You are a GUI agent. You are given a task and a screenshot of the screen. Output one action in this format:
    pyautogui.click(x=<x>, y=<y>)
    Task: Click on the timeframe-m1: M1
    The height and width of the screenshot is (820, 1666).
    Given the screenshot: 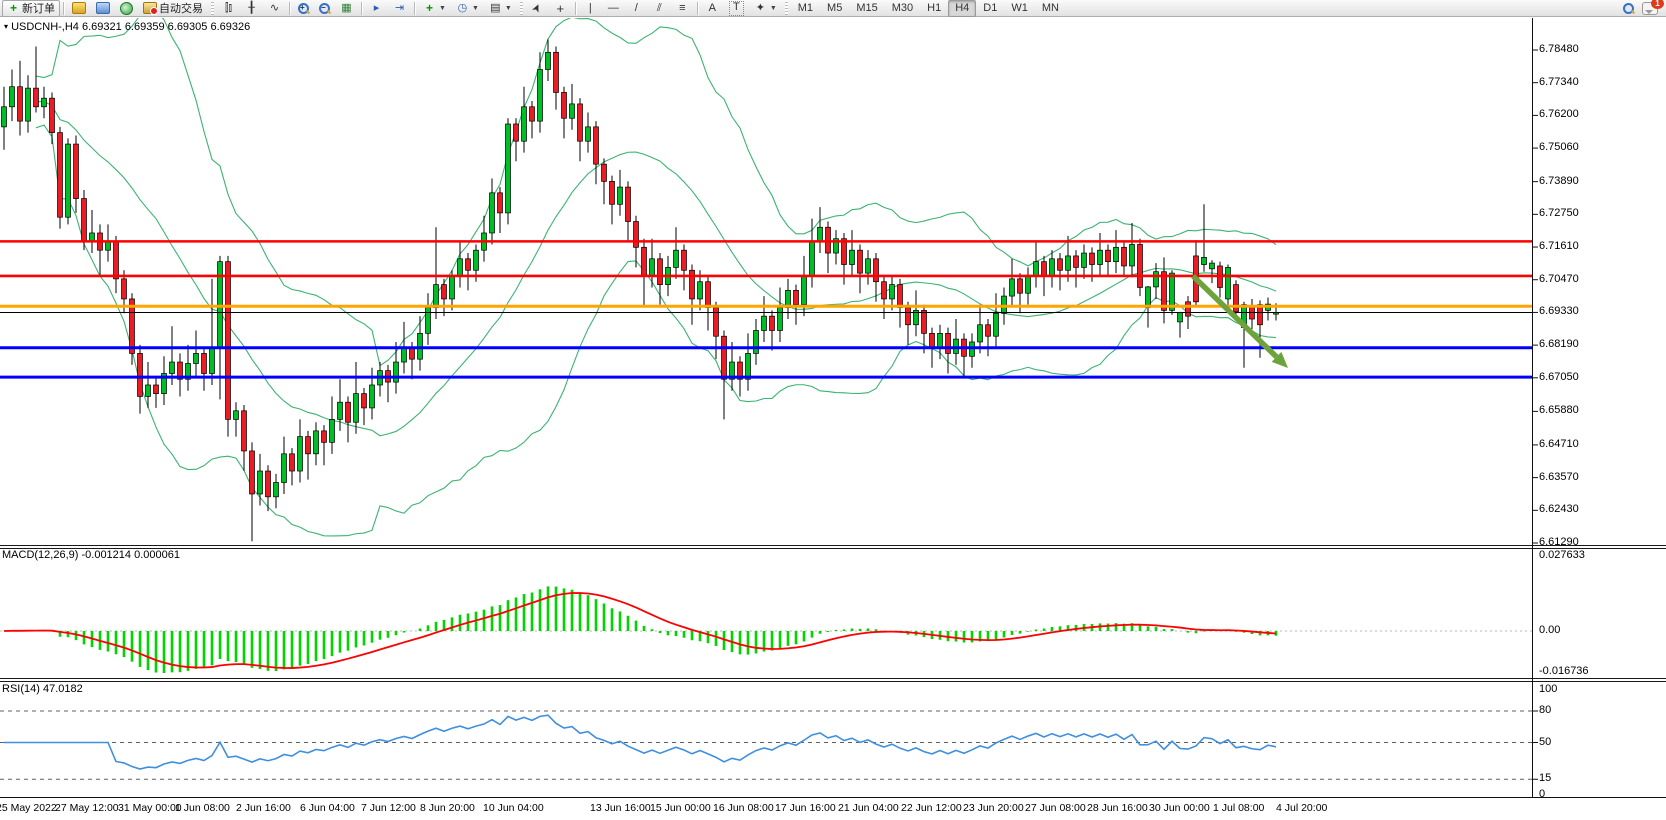 What is the action you would take?
    pyautogui.click(x=805, y=7)
    